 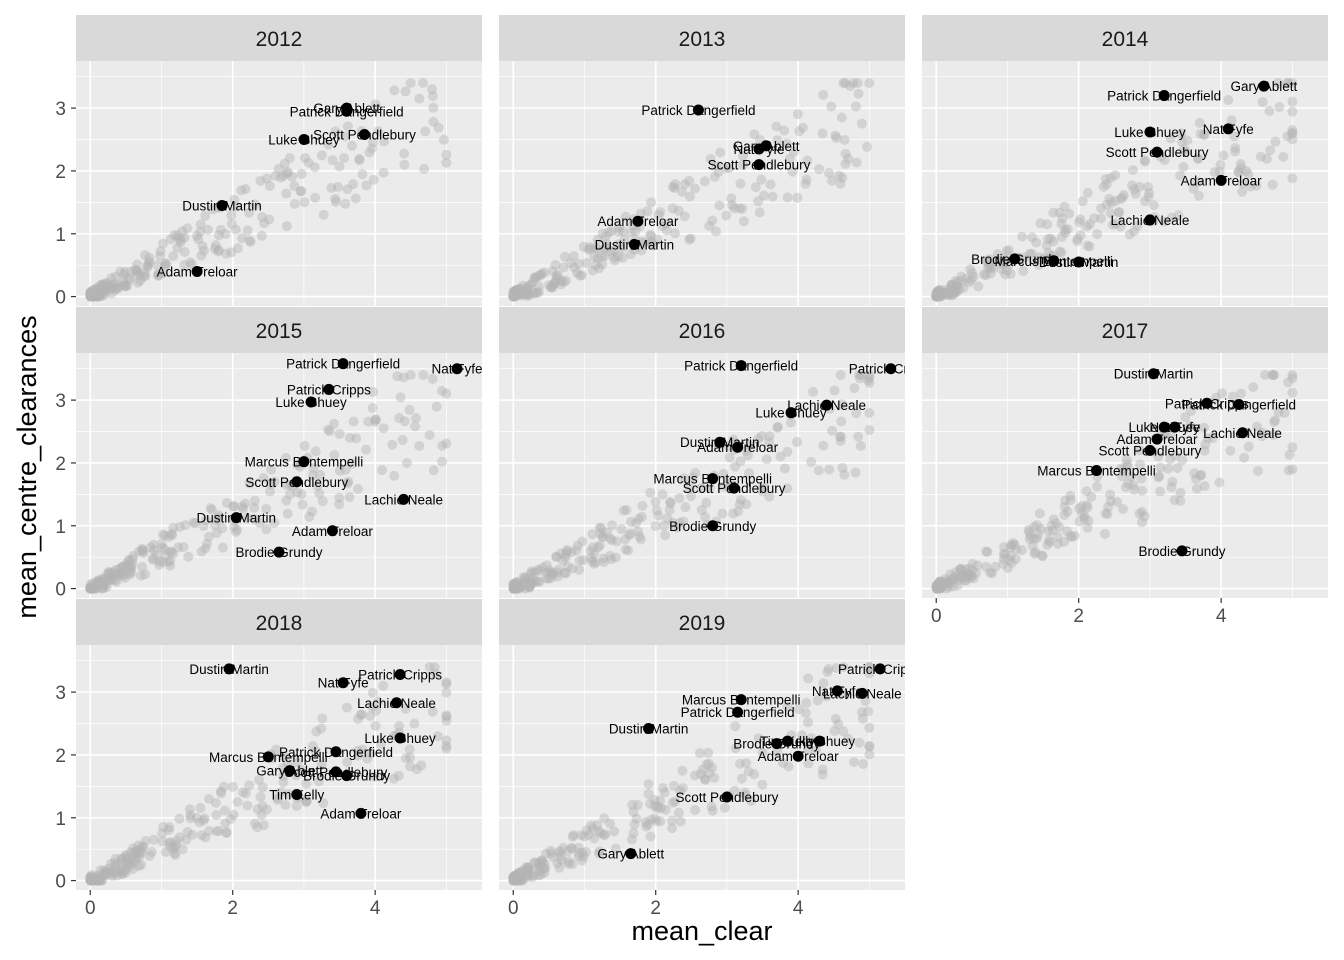 I want to click on x-tick-label: 2, so click(x=1078, y=616).